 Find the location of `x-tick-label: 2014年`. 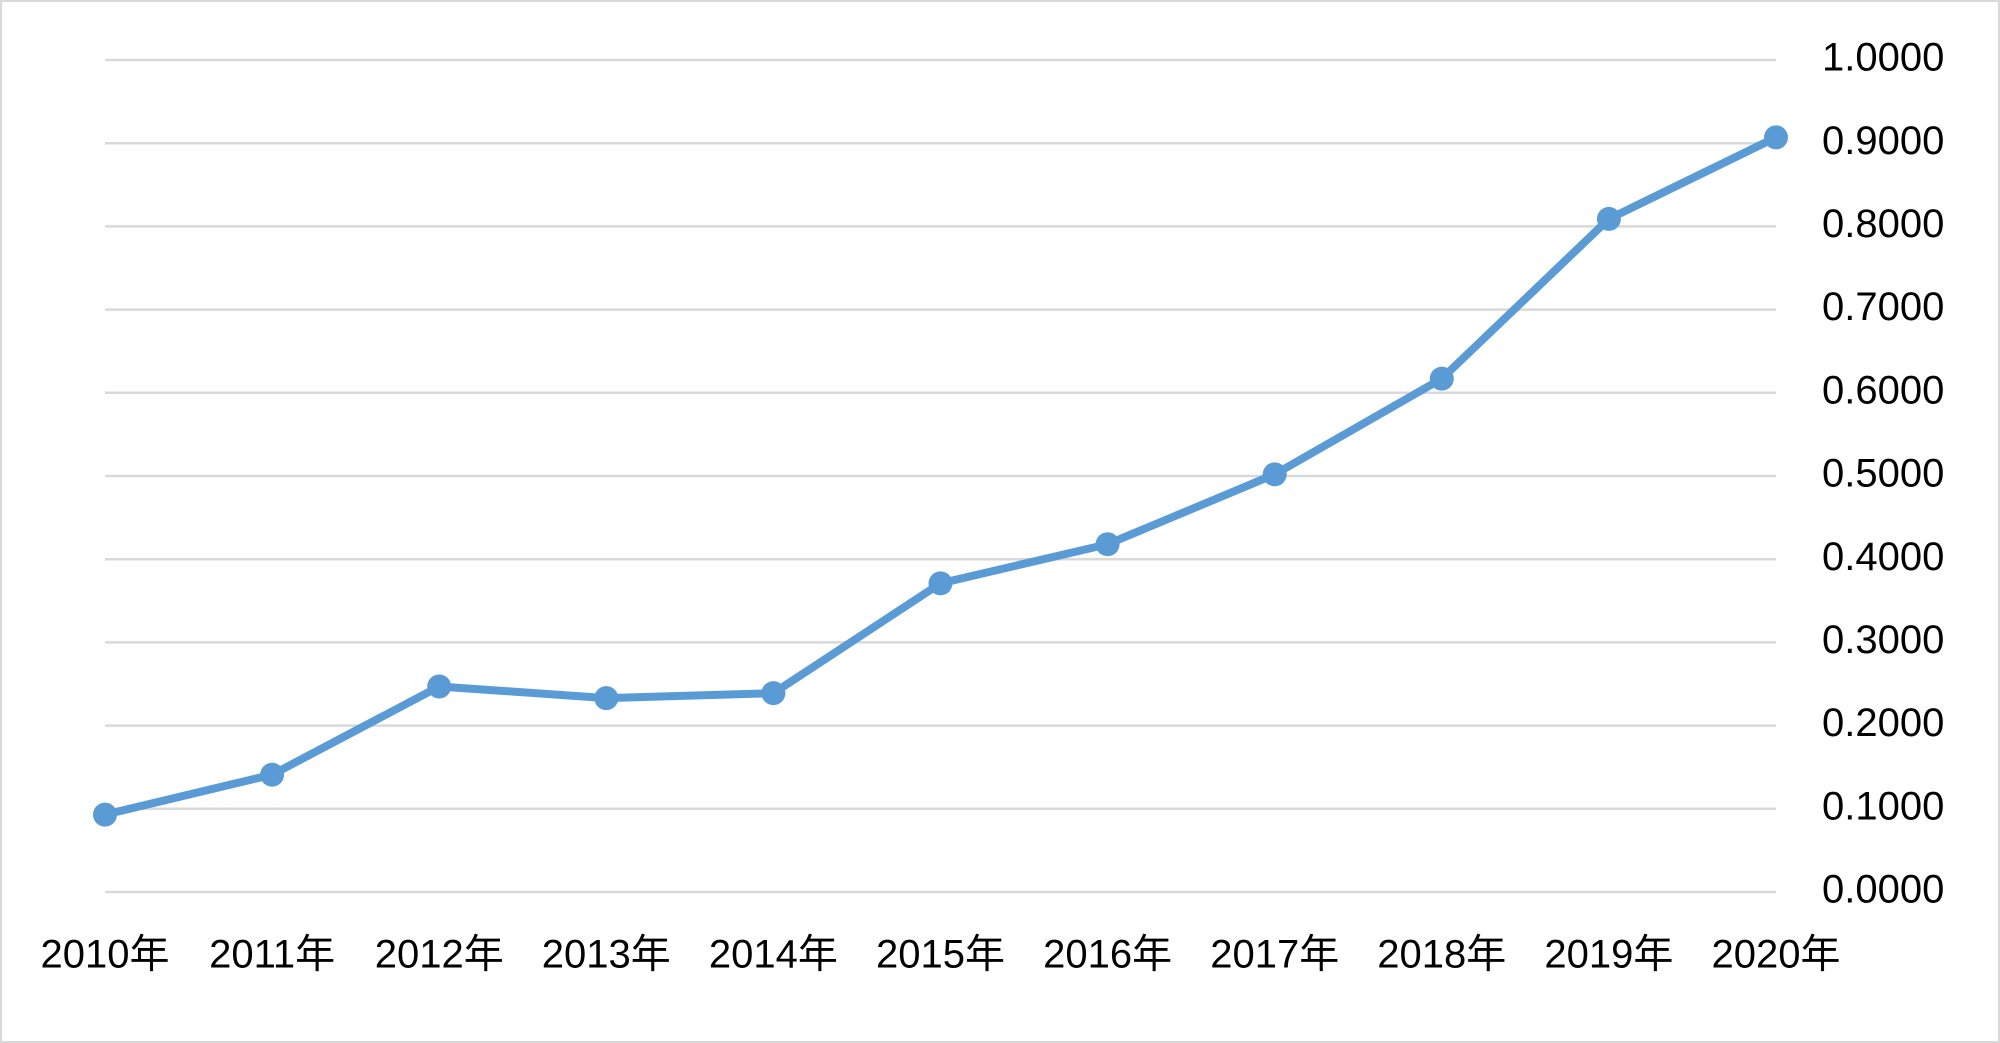

x-tick-label: 2014年 is located at coordinates (773, 955).